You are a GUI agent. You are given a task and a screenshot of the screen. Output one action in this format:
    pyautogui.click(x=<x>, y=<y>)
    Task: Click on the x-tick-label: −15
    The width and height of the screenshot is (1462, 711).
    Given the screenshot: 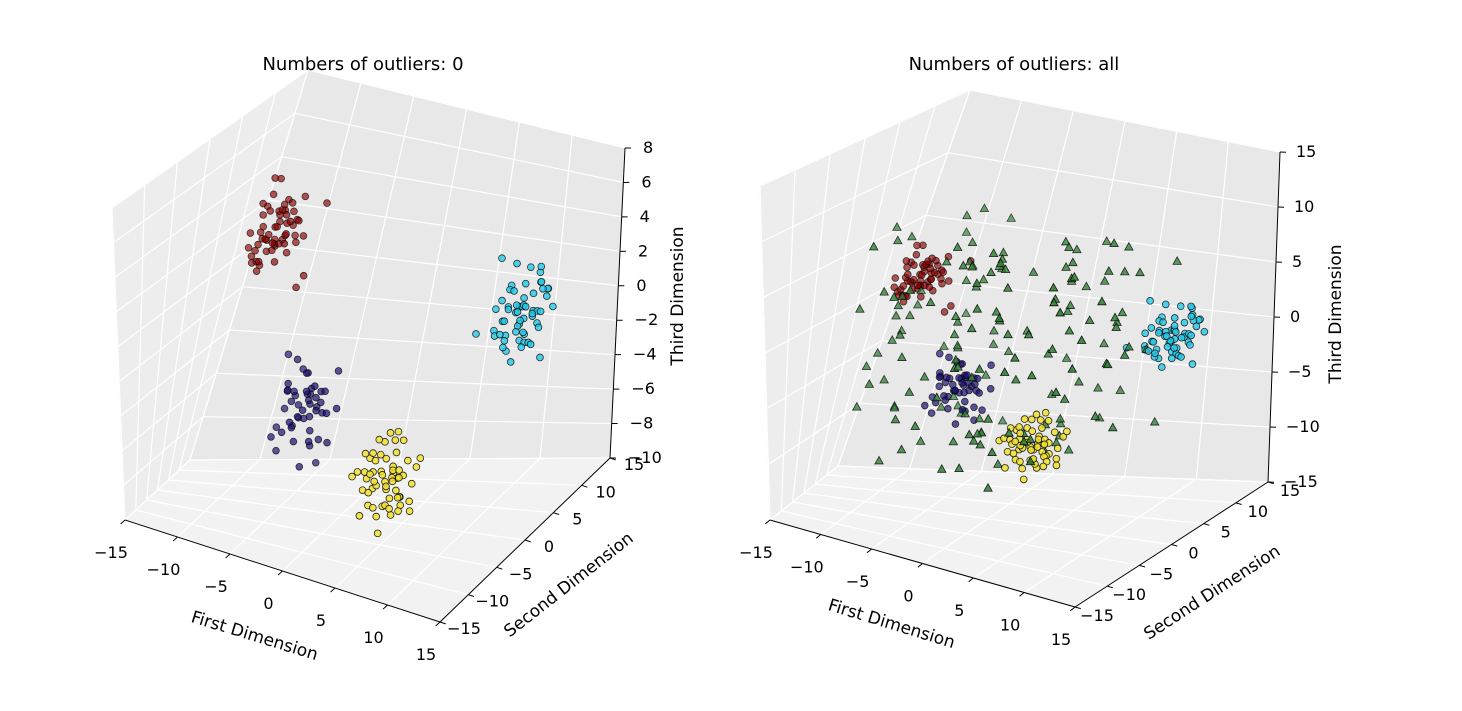 What is the action you would take?
    pyautogui.click(x=756, y=552)
    